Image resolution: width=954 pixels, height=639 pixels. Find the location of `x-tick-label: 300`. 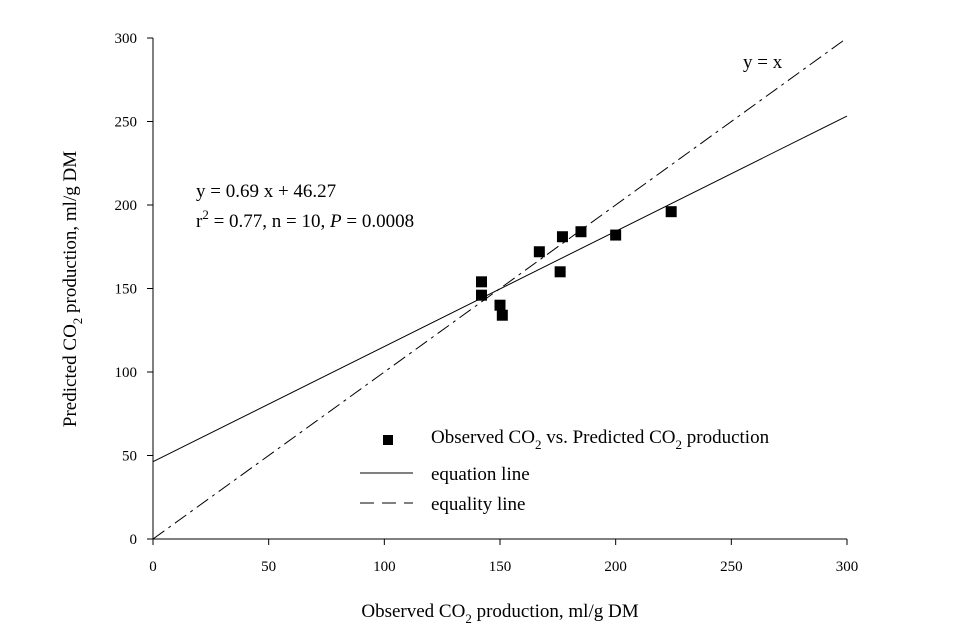

x-tick-label: 300 is located at coordinates (847, 567).